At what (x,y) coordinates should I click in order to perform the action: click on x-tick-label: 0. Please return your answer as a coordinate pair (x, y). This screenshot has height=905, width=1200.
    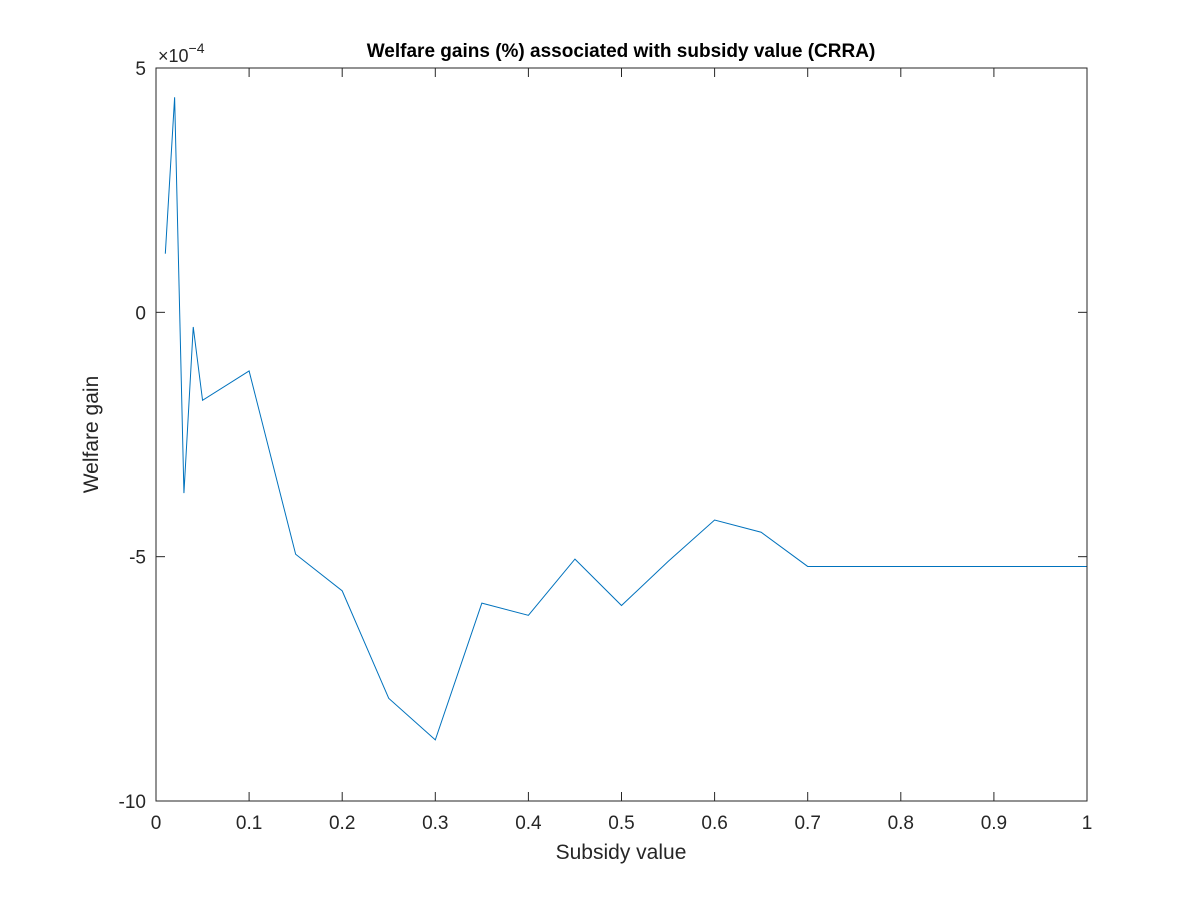
    Looking at the image, I should click on (156, 823).